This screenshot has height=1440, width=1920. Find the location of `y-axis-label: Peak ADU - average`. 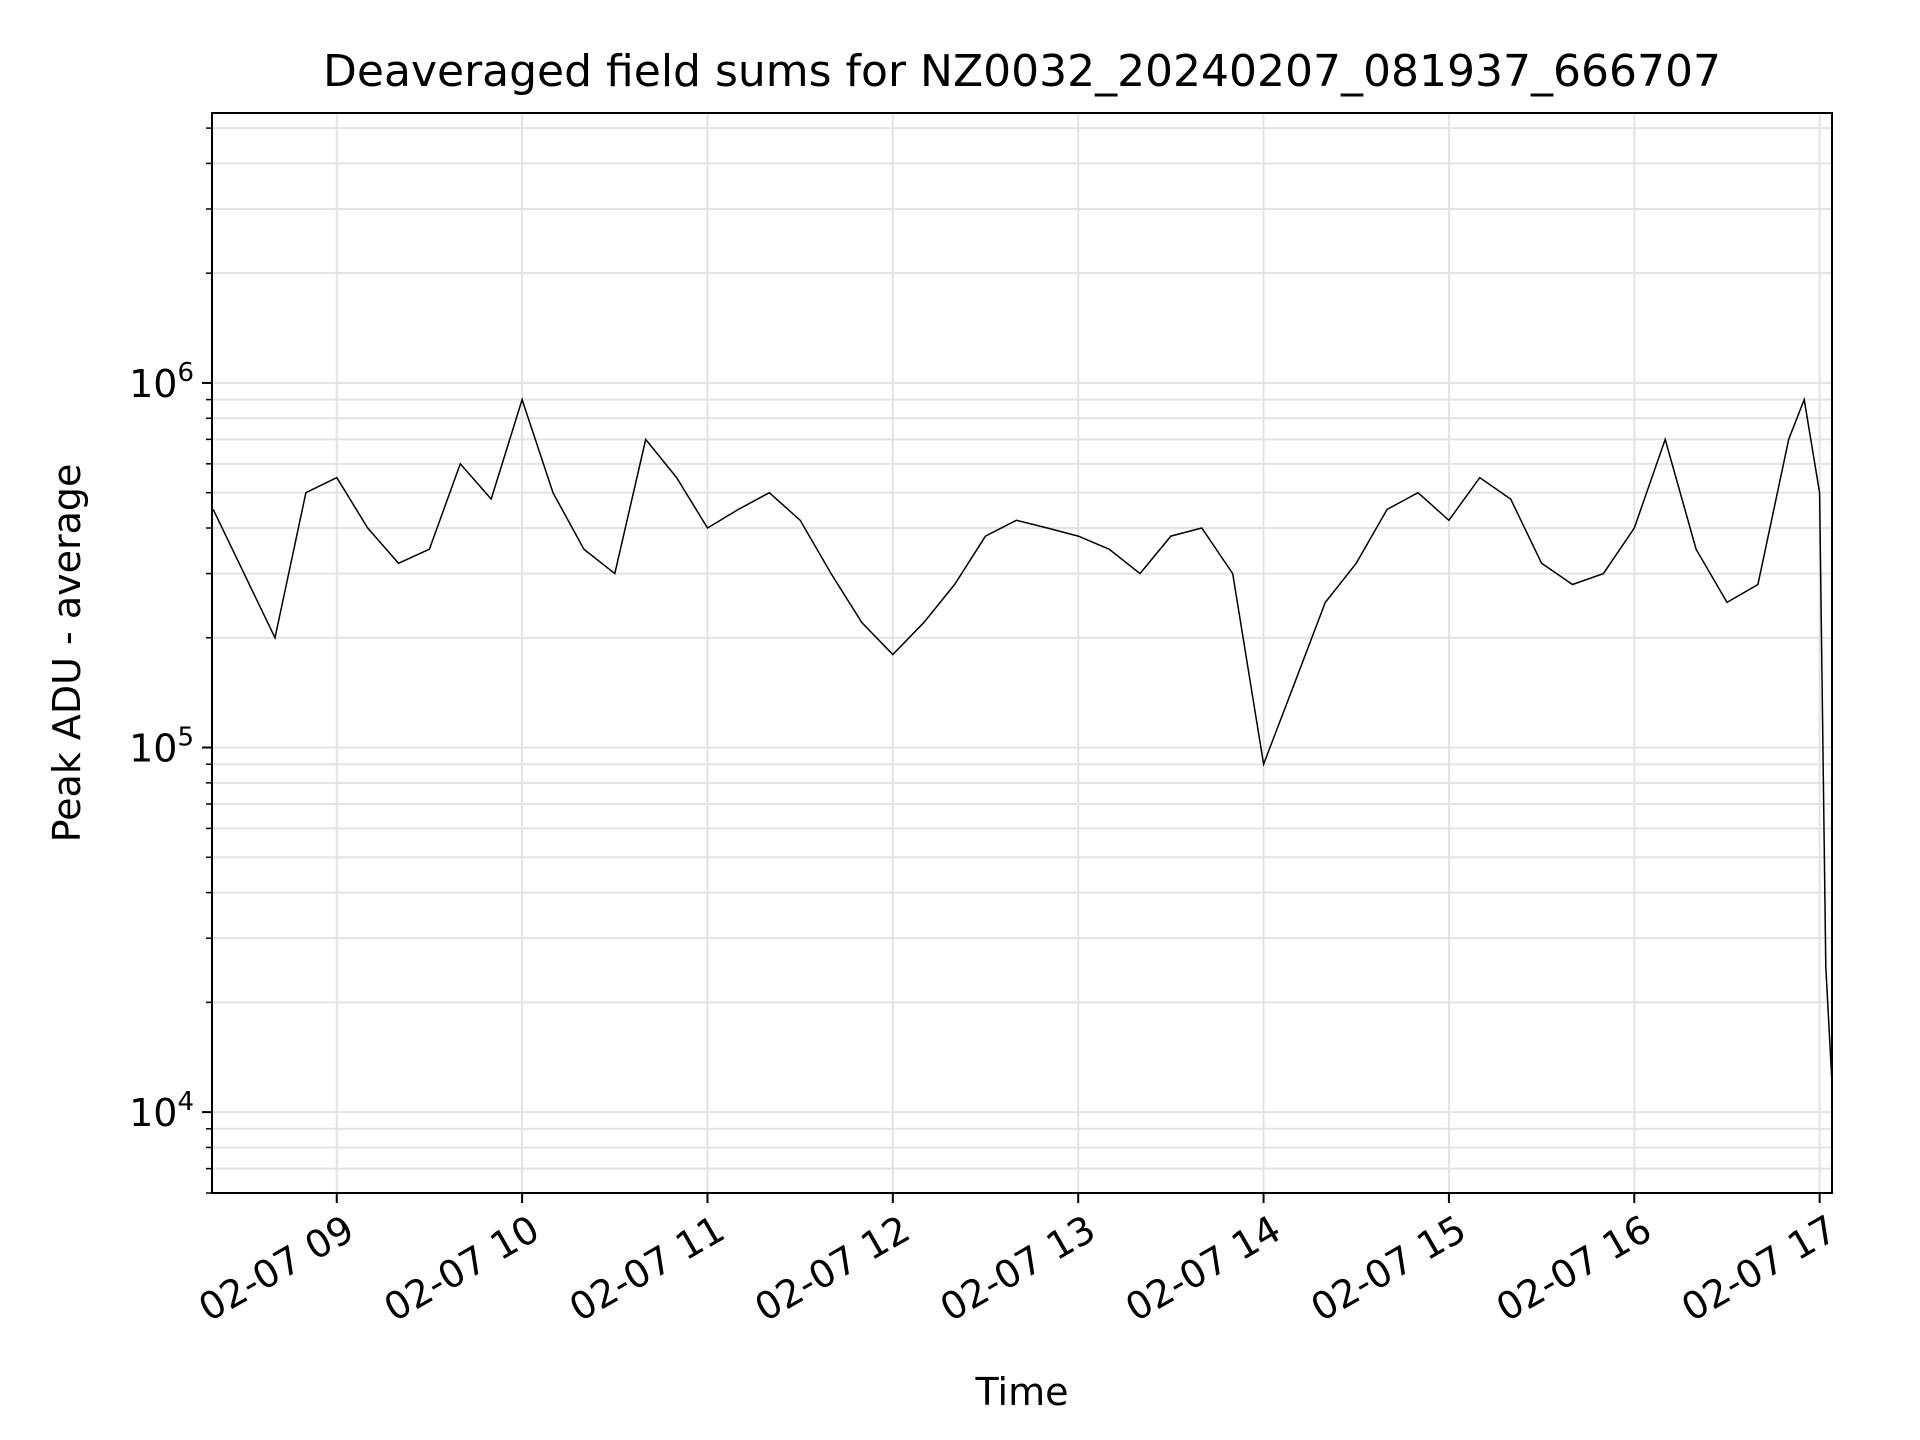

y-axis-label: Peak ADU - average is located at coordinates (67, 653).